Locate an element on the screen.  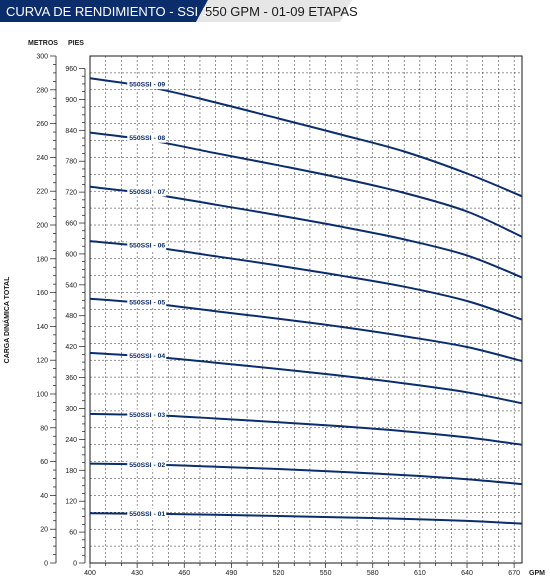
pies-tick-label: 120 is located at coordinates (71, 502).